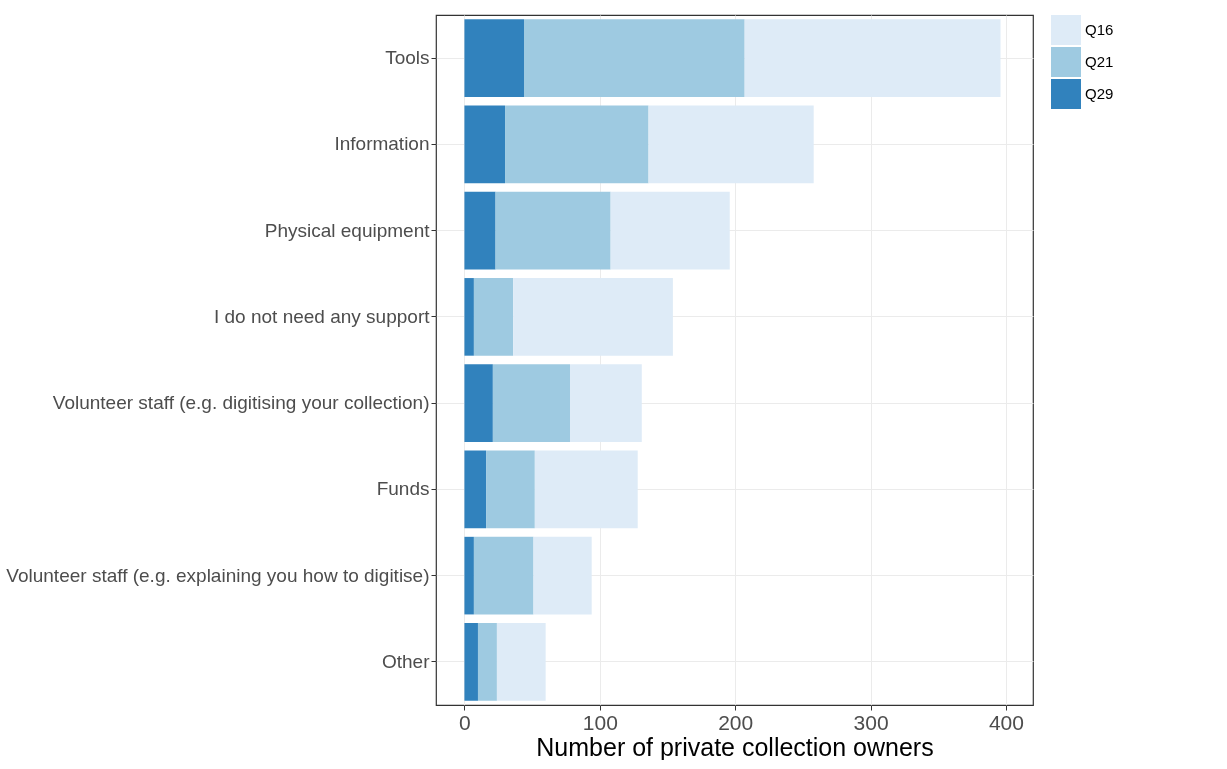 This screenshot has width=1227, height=769. I want to click on x-tick-label: 400, so click(1006, 722).